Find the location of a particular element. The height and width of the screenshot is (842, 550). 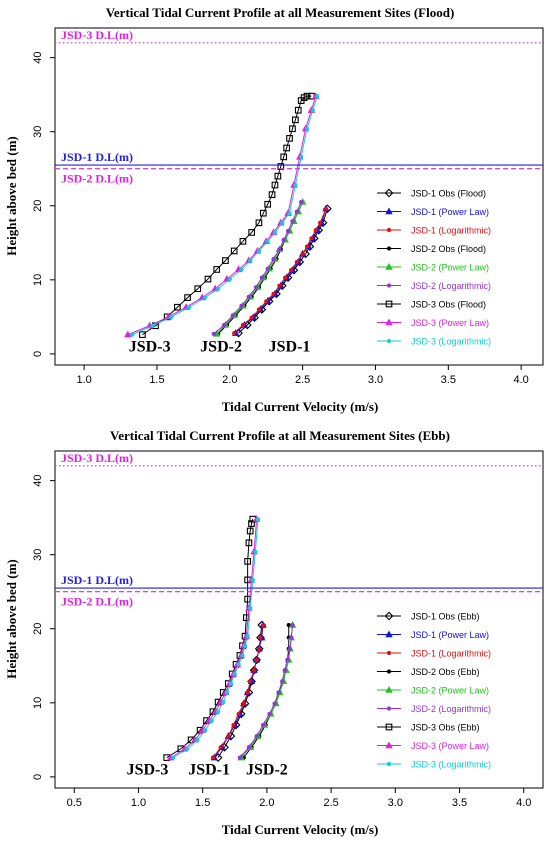

y-tick-label: 10 is located at coordinates (38, 280).